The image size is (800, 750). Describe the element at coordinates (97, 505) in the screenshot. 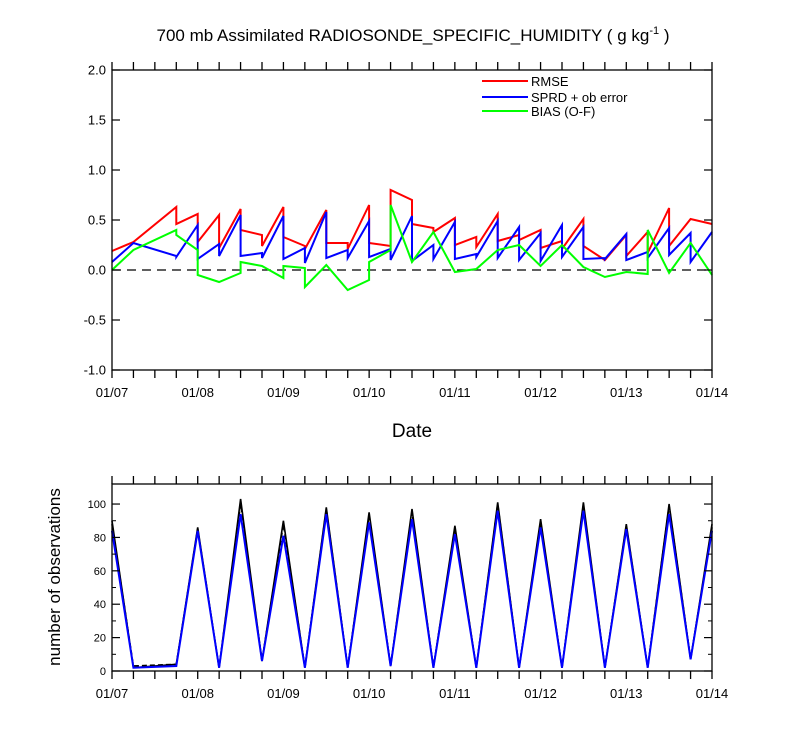

I see `y-tick-label: 100` at that location.